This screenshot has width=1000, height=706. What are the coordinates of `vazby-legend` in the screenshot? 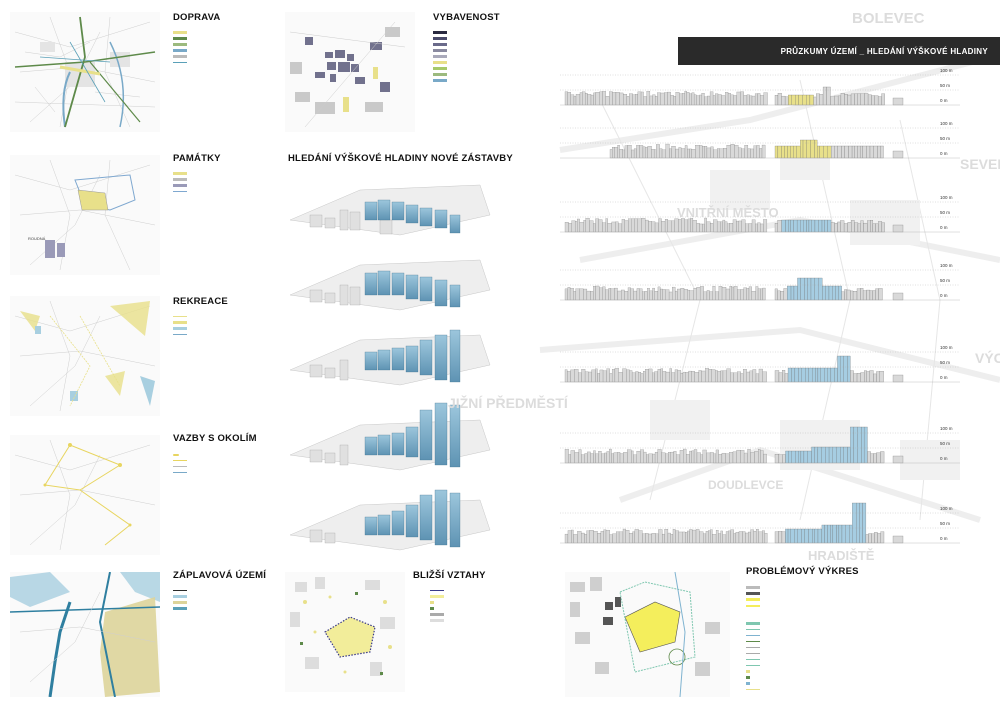 It's located at (181, 464).